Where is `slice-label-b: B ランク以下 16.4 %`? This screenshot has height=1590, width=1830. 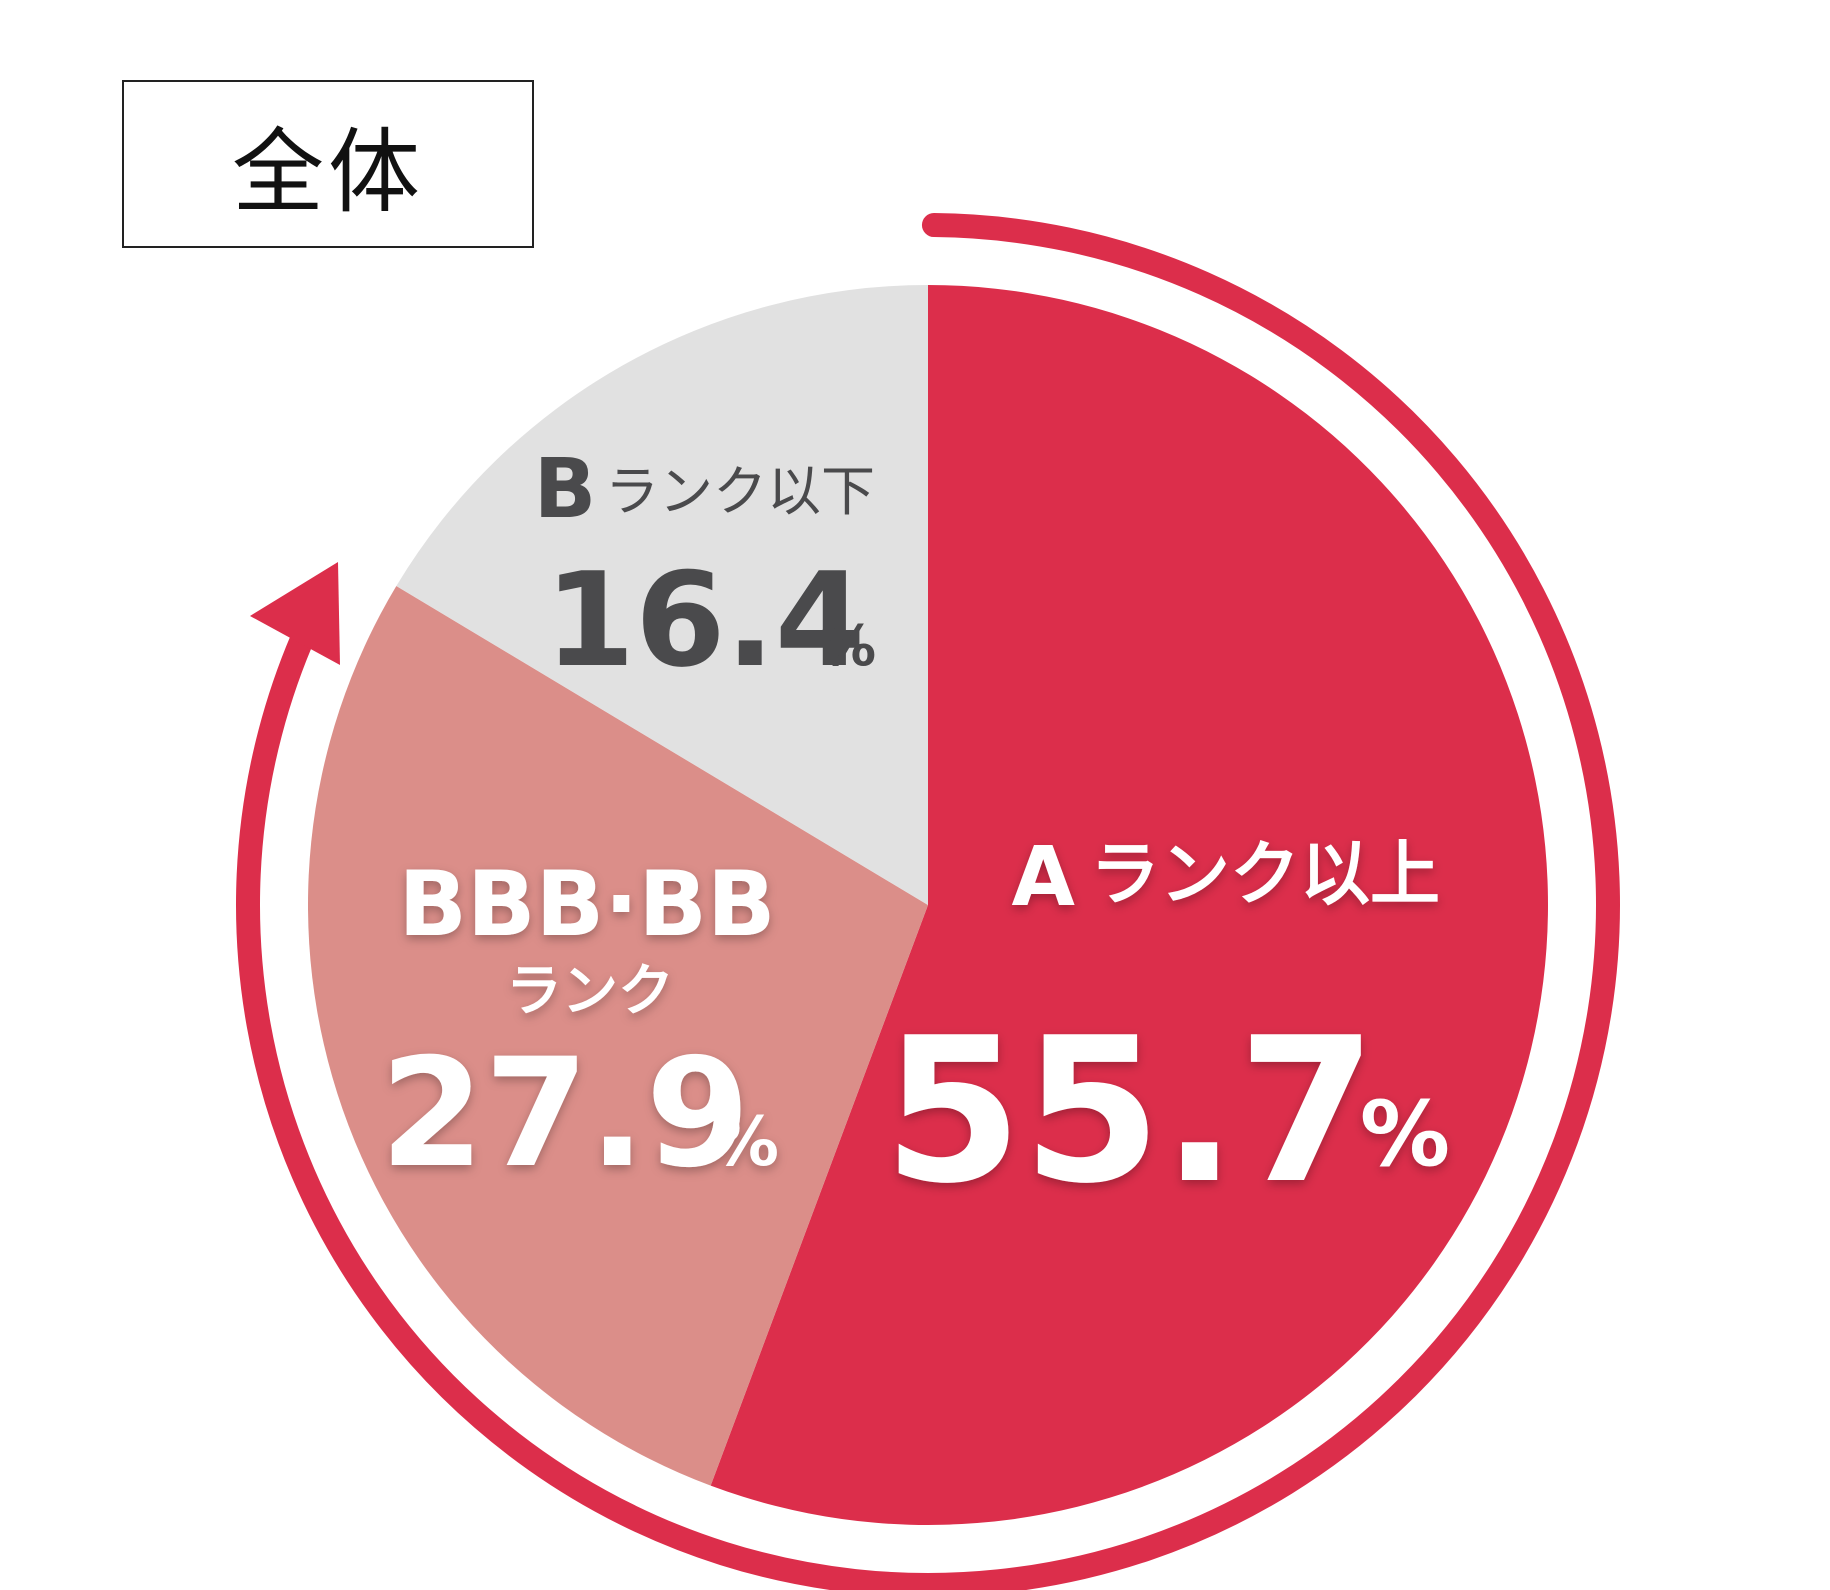 slice-label-b: B ランク以下 16.4 % is located at coordinates (705, 569).